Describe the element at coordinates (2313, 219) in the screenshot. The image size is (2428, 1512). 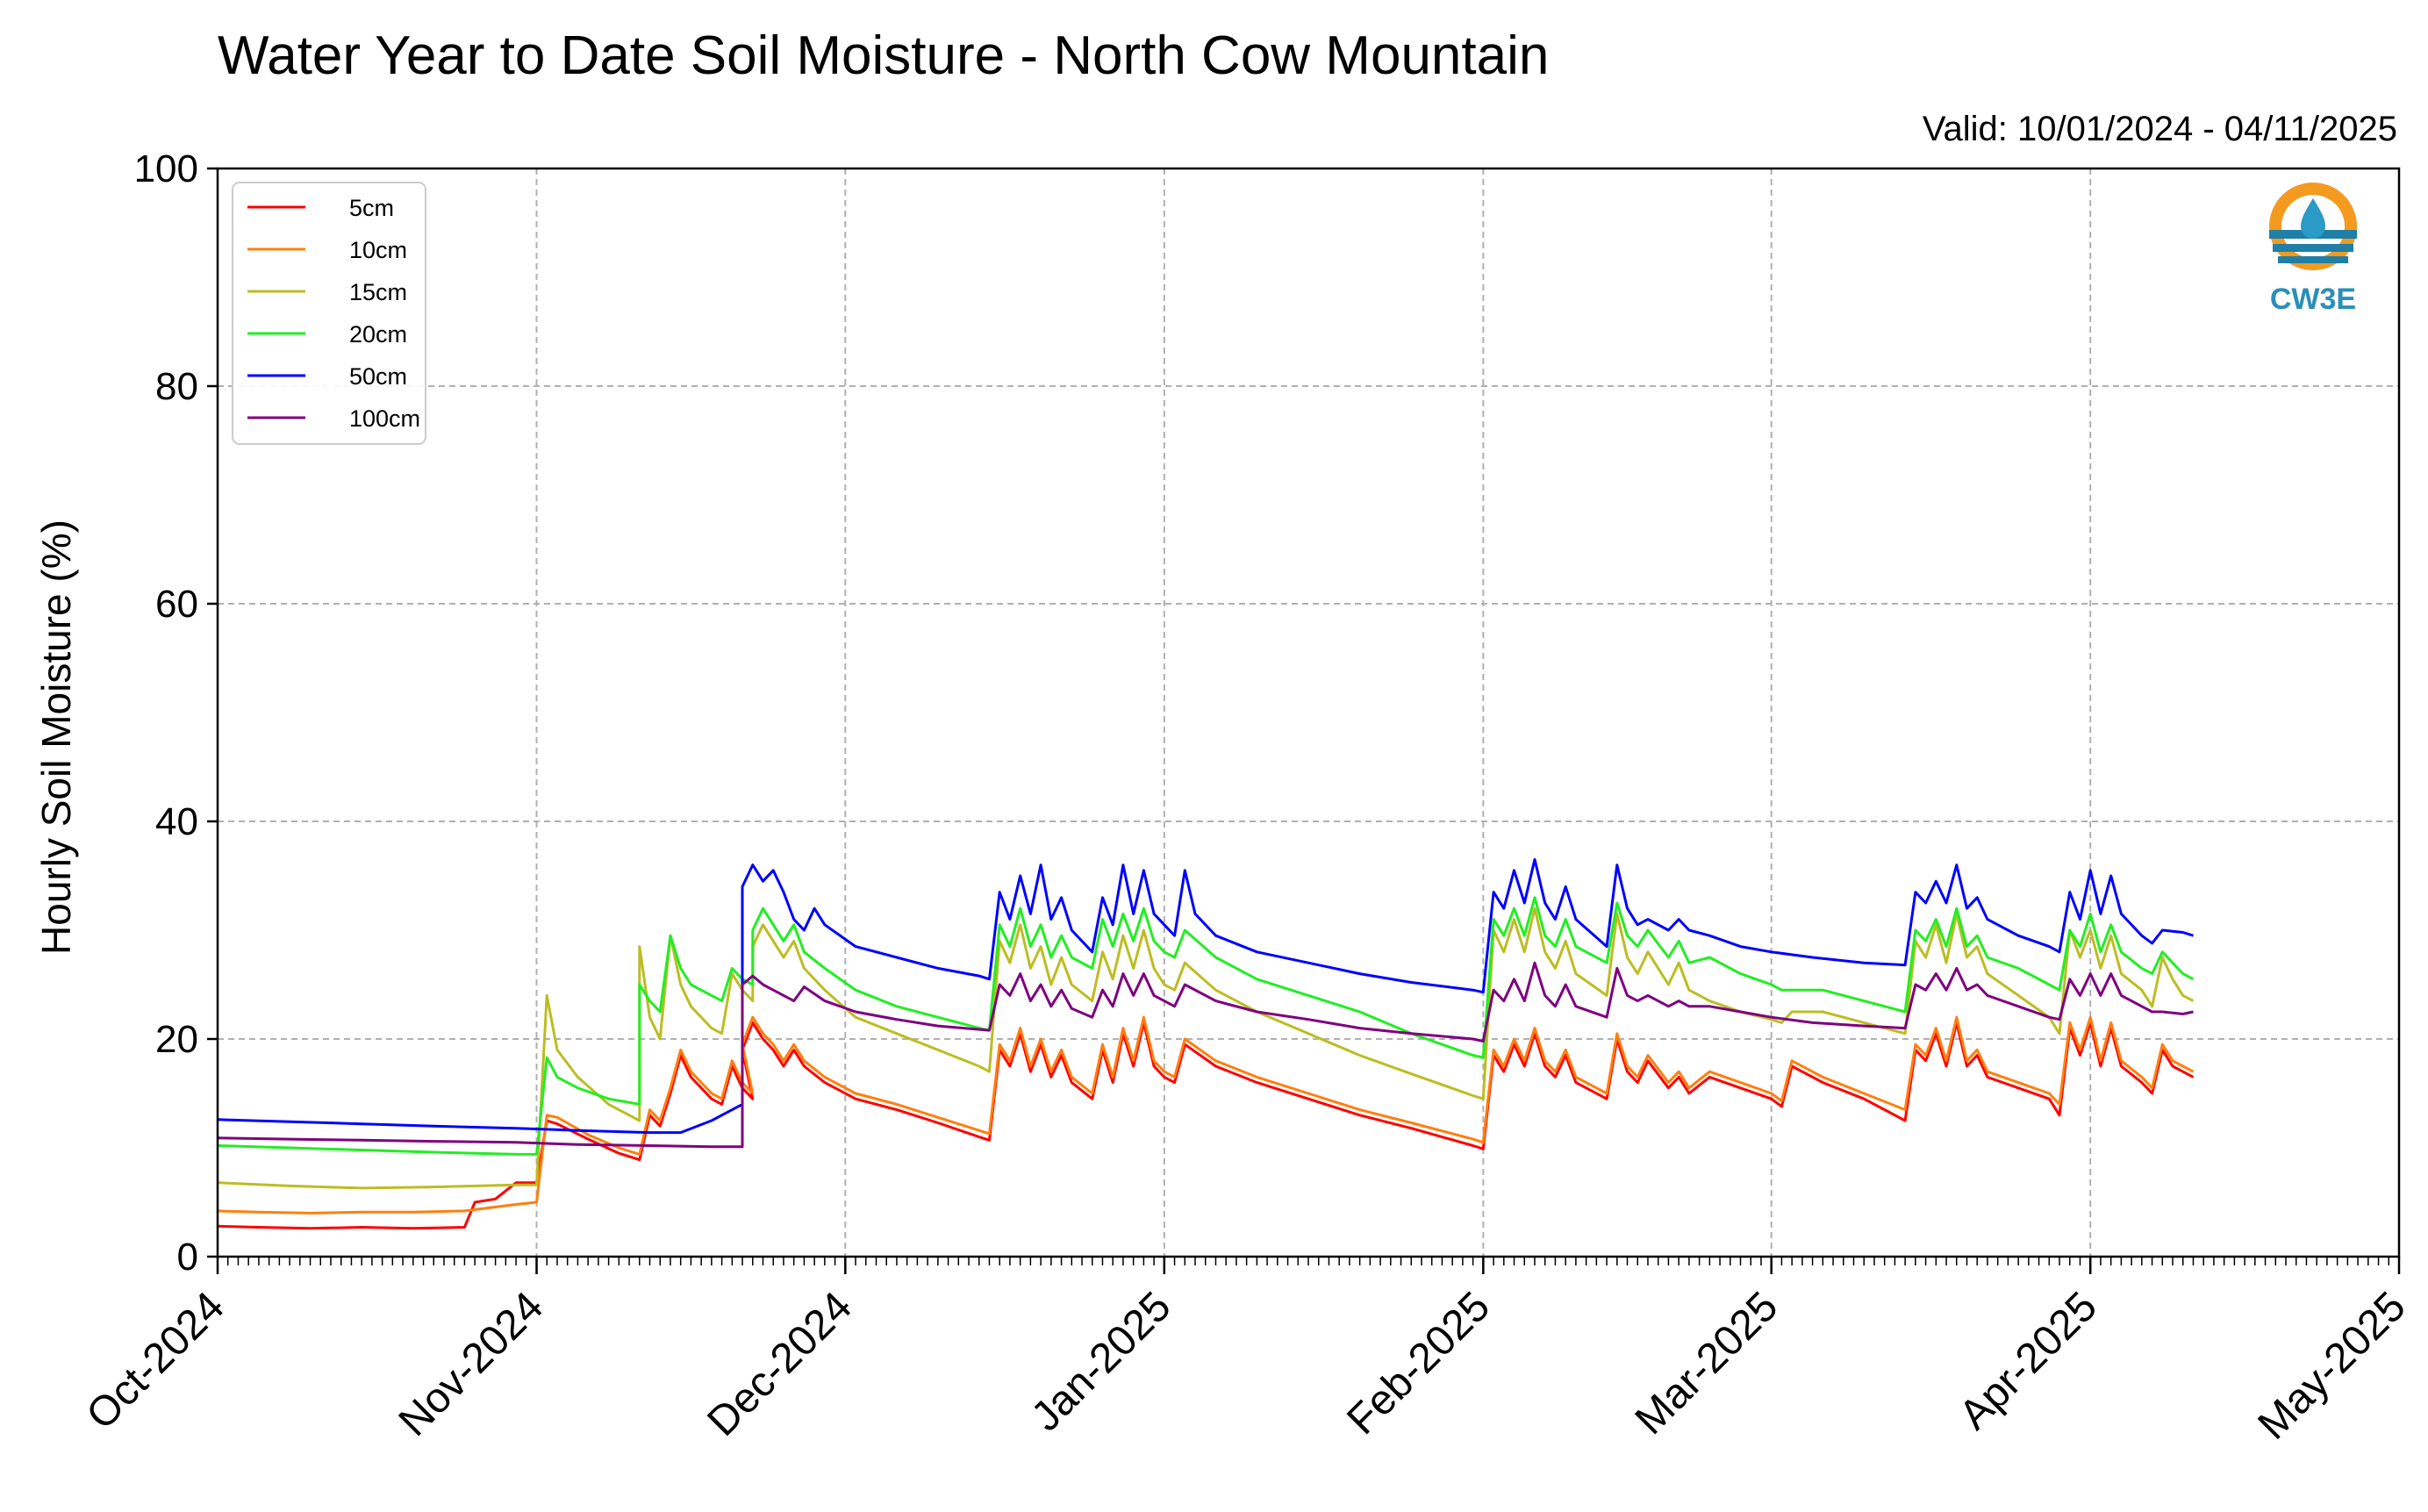
I see `logo-droplet-icon` at that location.